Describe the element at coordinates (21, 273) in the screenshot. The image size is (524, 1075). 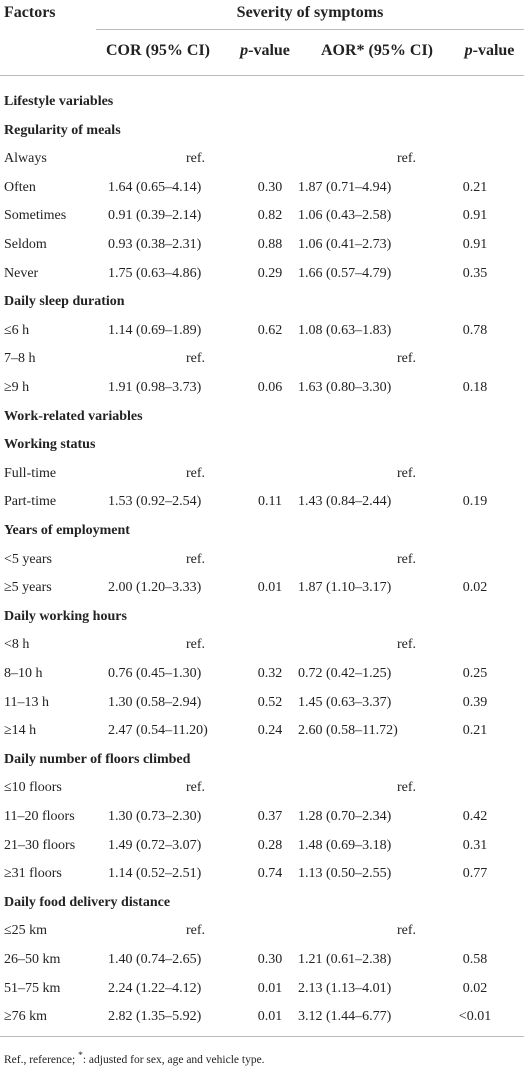
I see `row-label: Never` at that location.